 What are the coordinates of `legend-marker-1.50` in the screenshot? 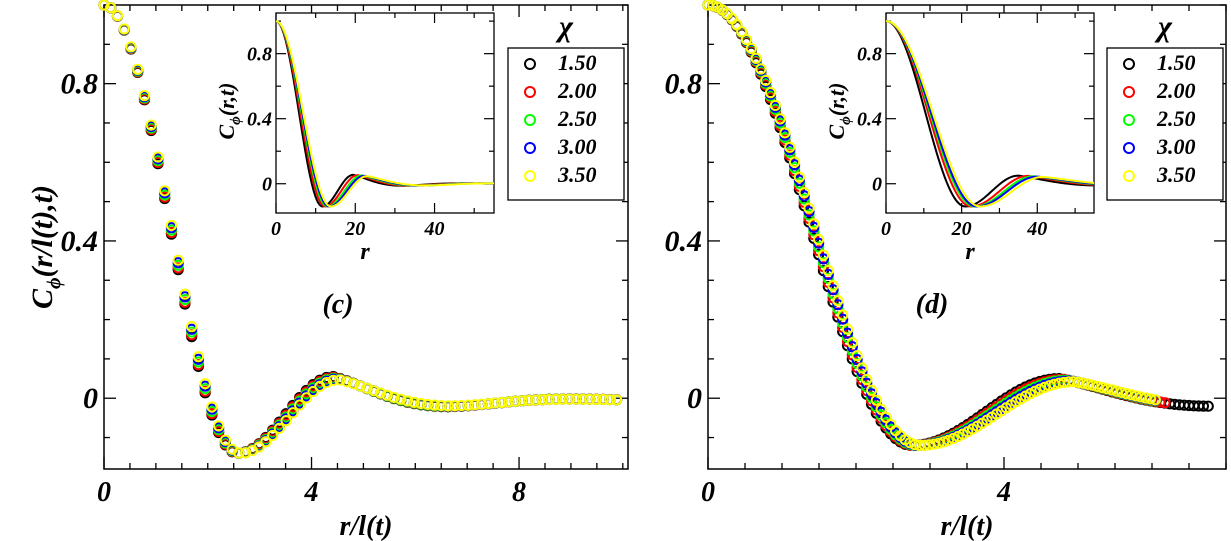 It's located at (530, 64).